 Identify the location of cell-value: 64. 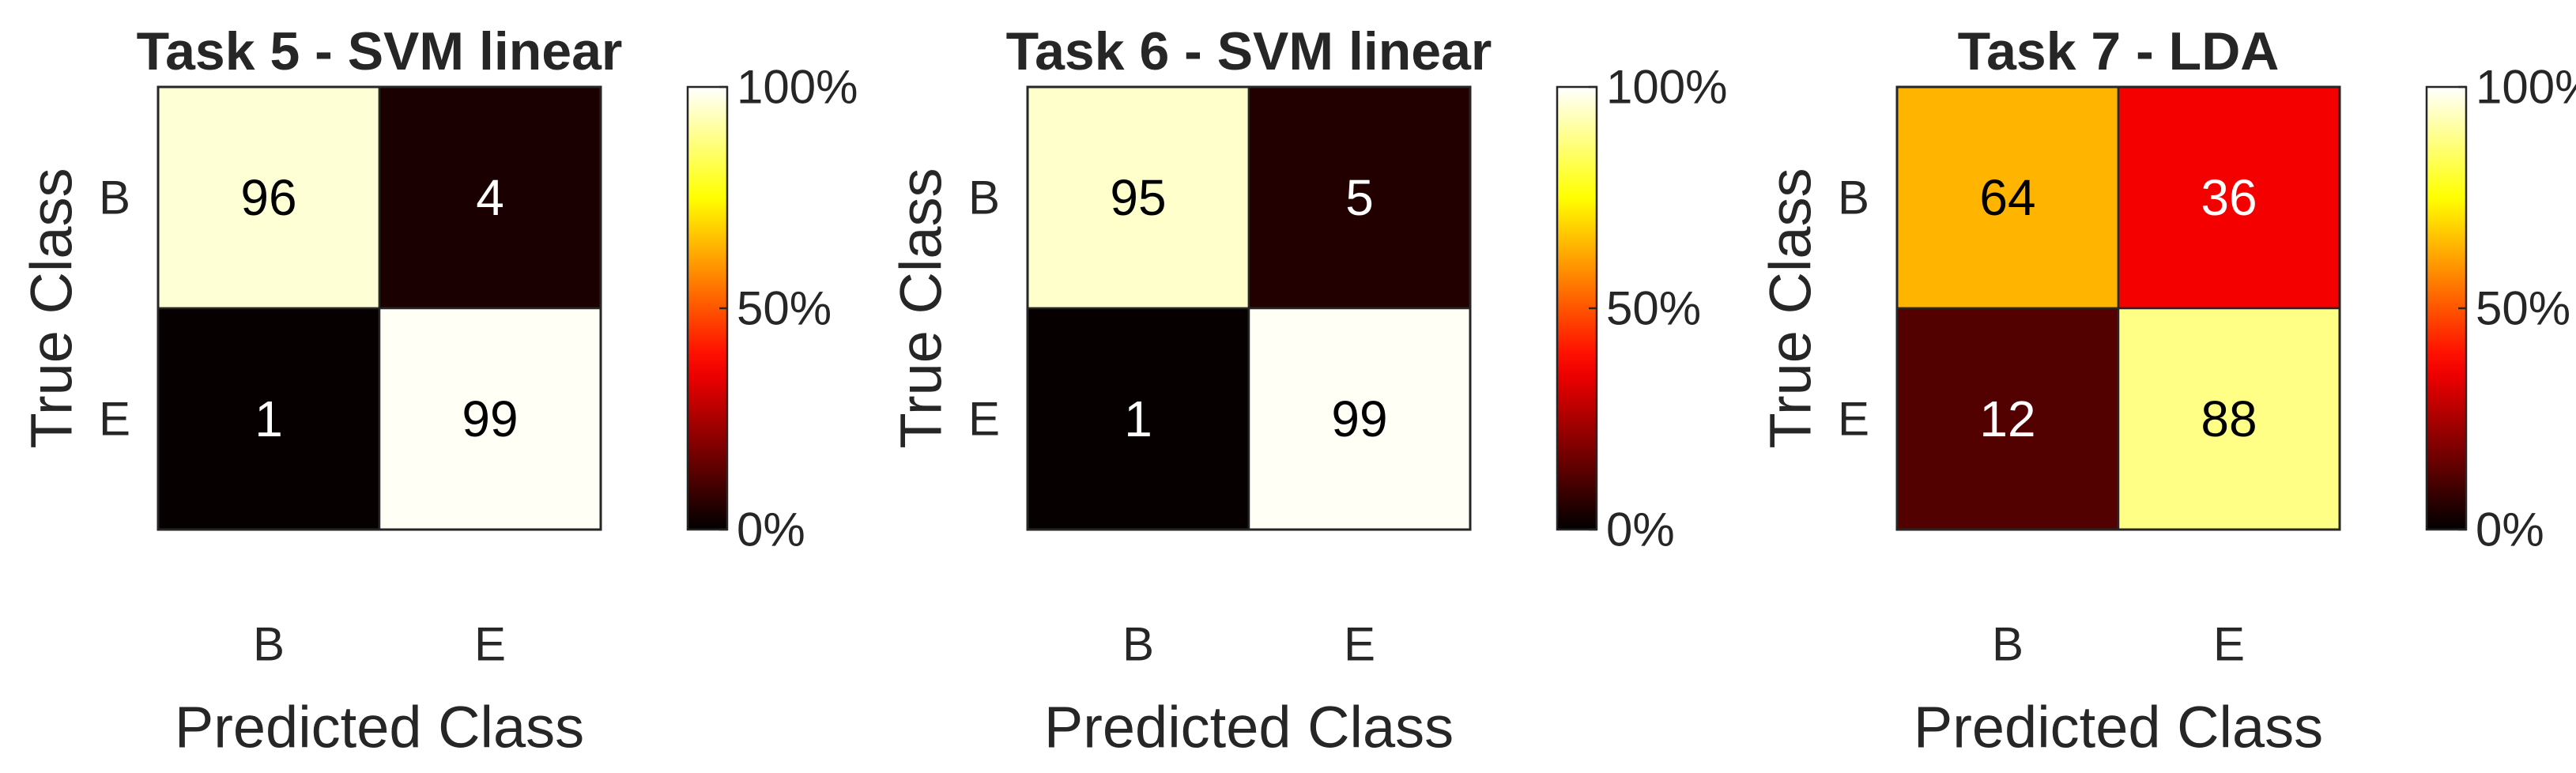
(2007, 197).